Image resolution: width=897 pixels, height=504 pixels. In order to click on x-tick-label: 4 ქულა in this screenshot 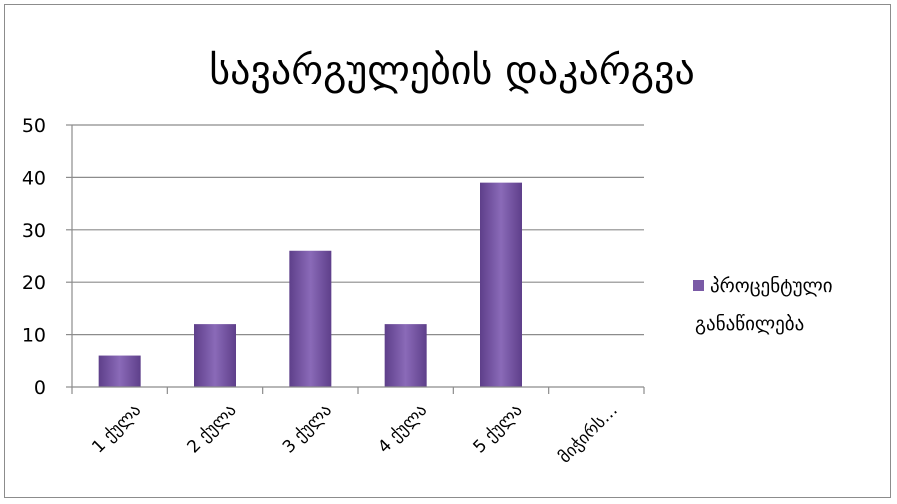, I will do `click(402, 428)`.